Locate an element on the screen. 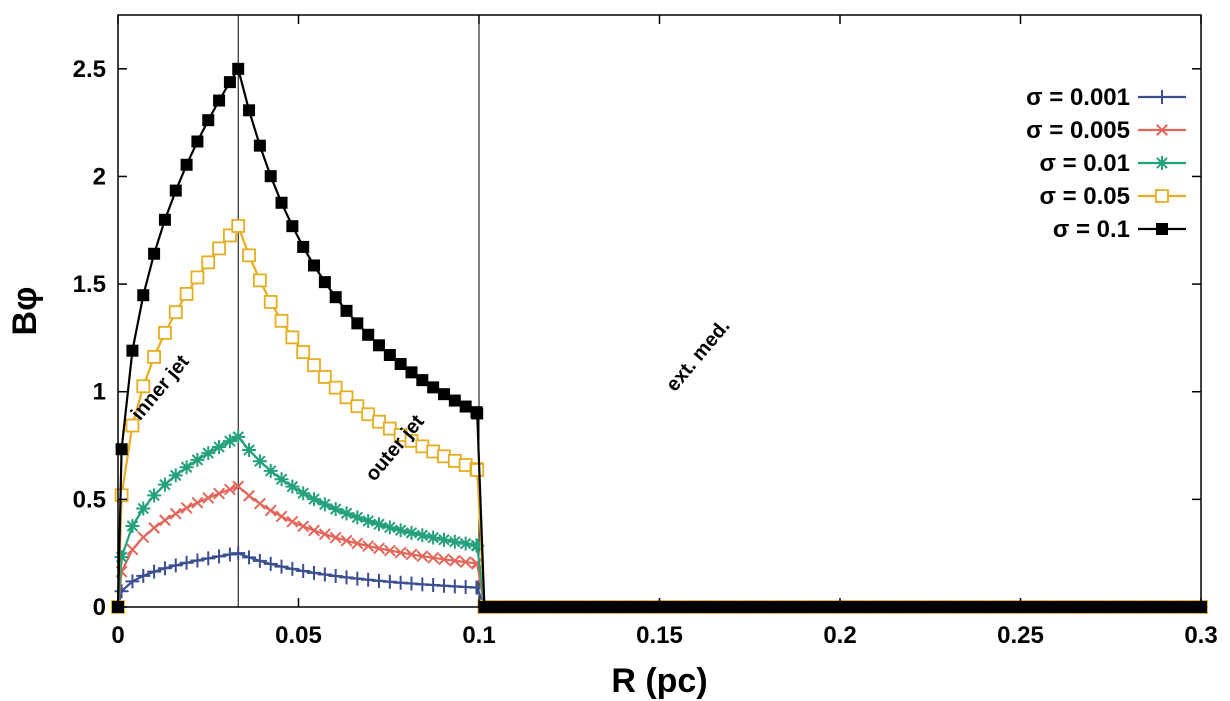 The width and height of the screenshot is (1230, 701). x-tick-label: 0.25 is located at coordinates (1020, 635).